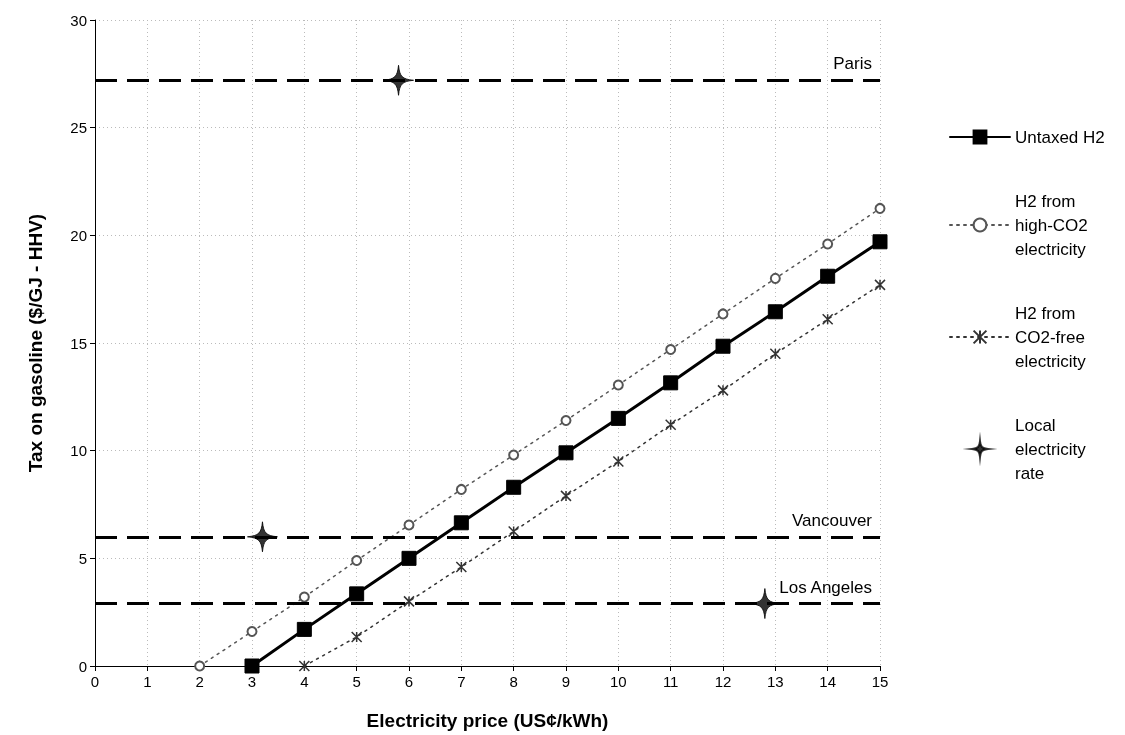  I want to click on x-tick-label: 1, so click(147, 681).